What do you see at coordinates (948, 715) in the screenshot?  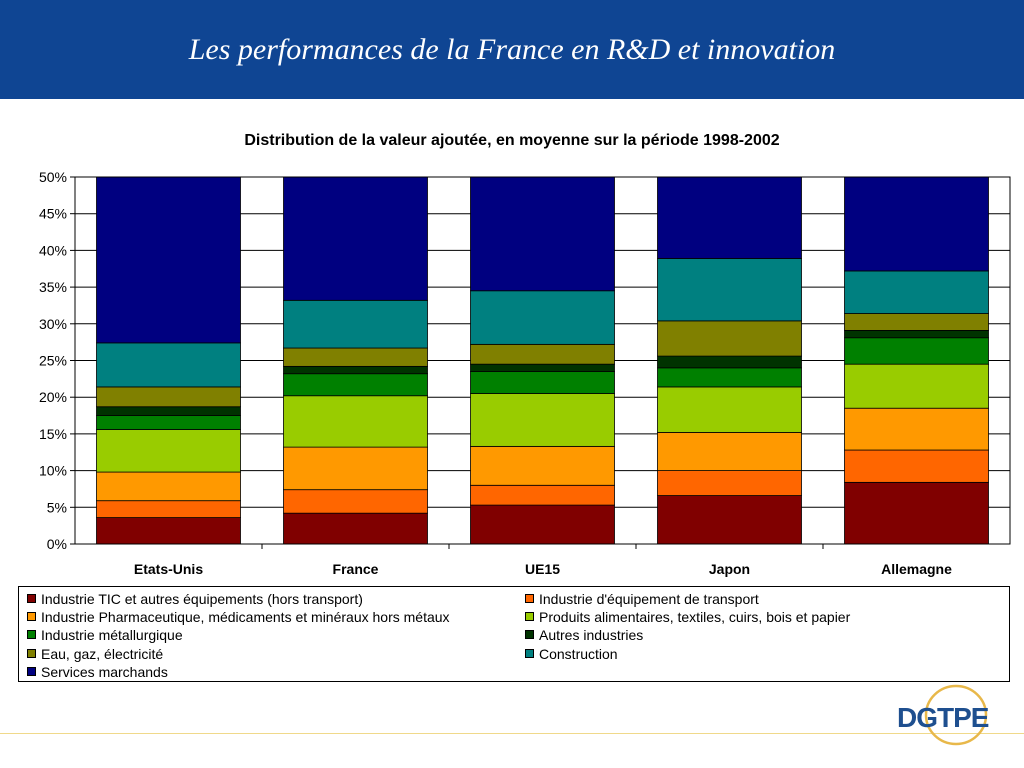 I see `dgtpe-logo: DGTPE` at bounding box center [948, 715].